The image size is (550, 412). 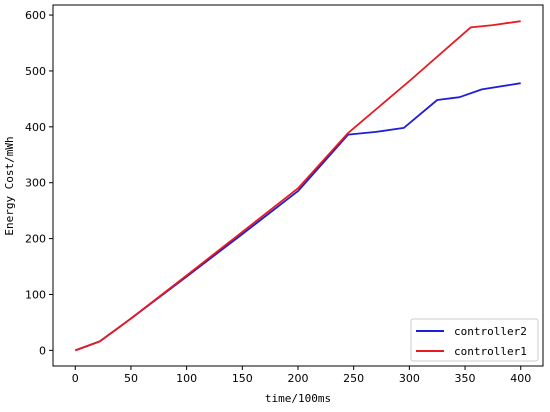 What do you see at coordinates (186, 378) in the screenshot?
I see `x-tick-label: 100` at bounding box center [186, 378].